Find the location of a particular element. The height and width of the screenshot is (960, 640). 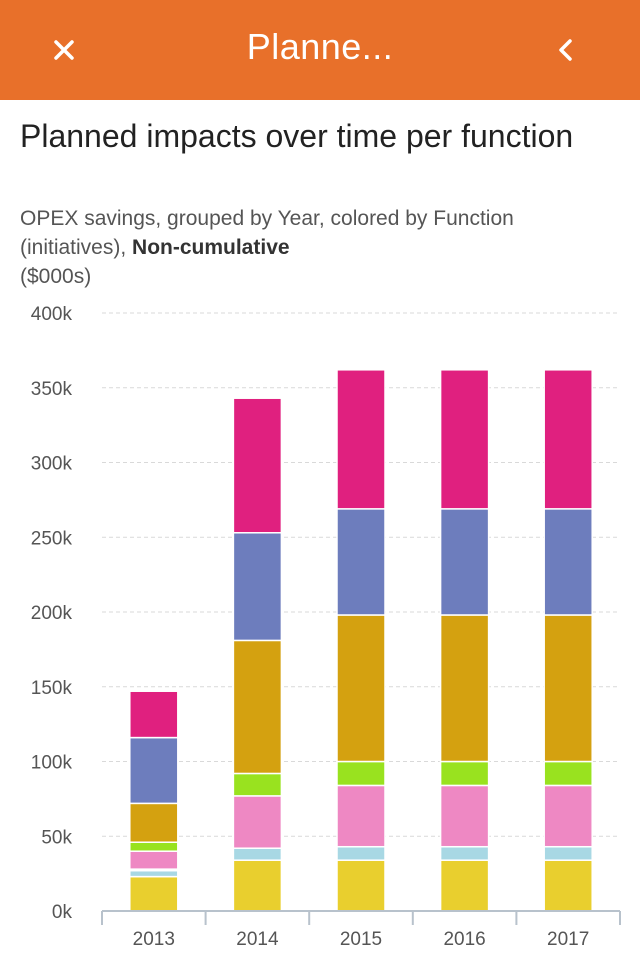

y-tick-label: 0k is located at coordinates (62, 912).